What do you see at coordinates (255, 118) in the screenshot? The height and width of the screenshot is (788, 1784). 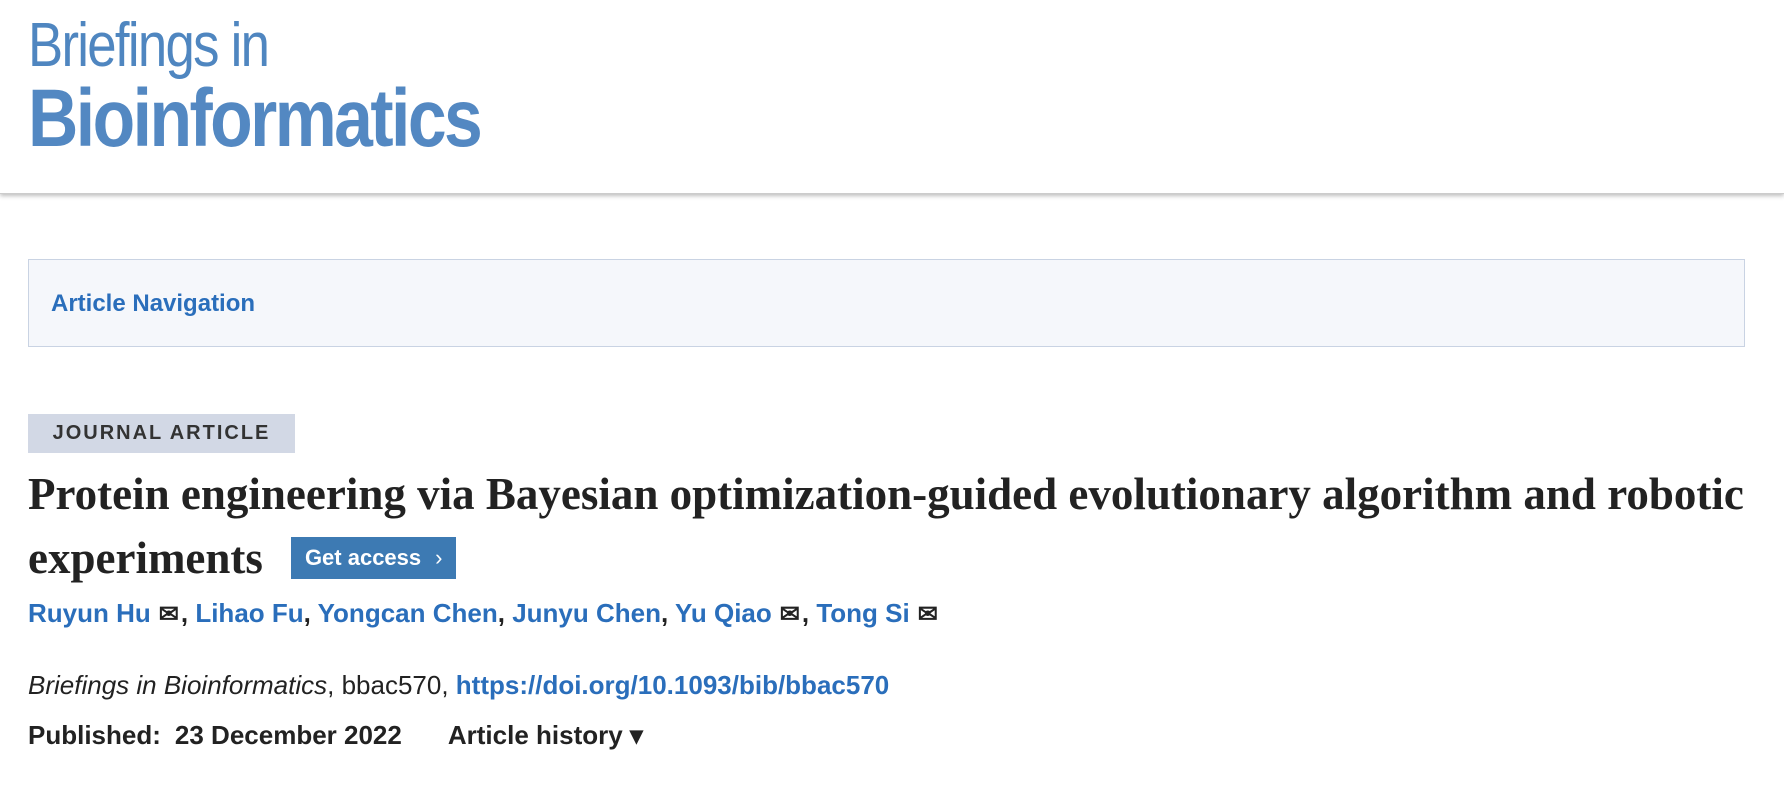 I see `logo-line-2: Bioinformatics` at bounding box center [255, 118].